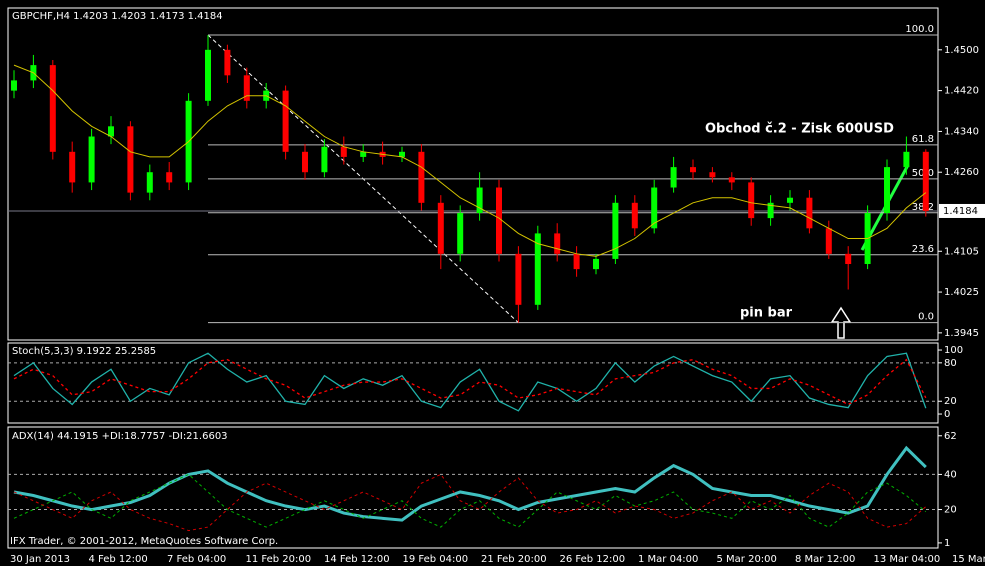 The height and width of the screenshot is (566, 985). What do you see at coordinates (950, 474) in the screenshot?
I see `y-tick-label: 40` at bounding box center [950, 474].